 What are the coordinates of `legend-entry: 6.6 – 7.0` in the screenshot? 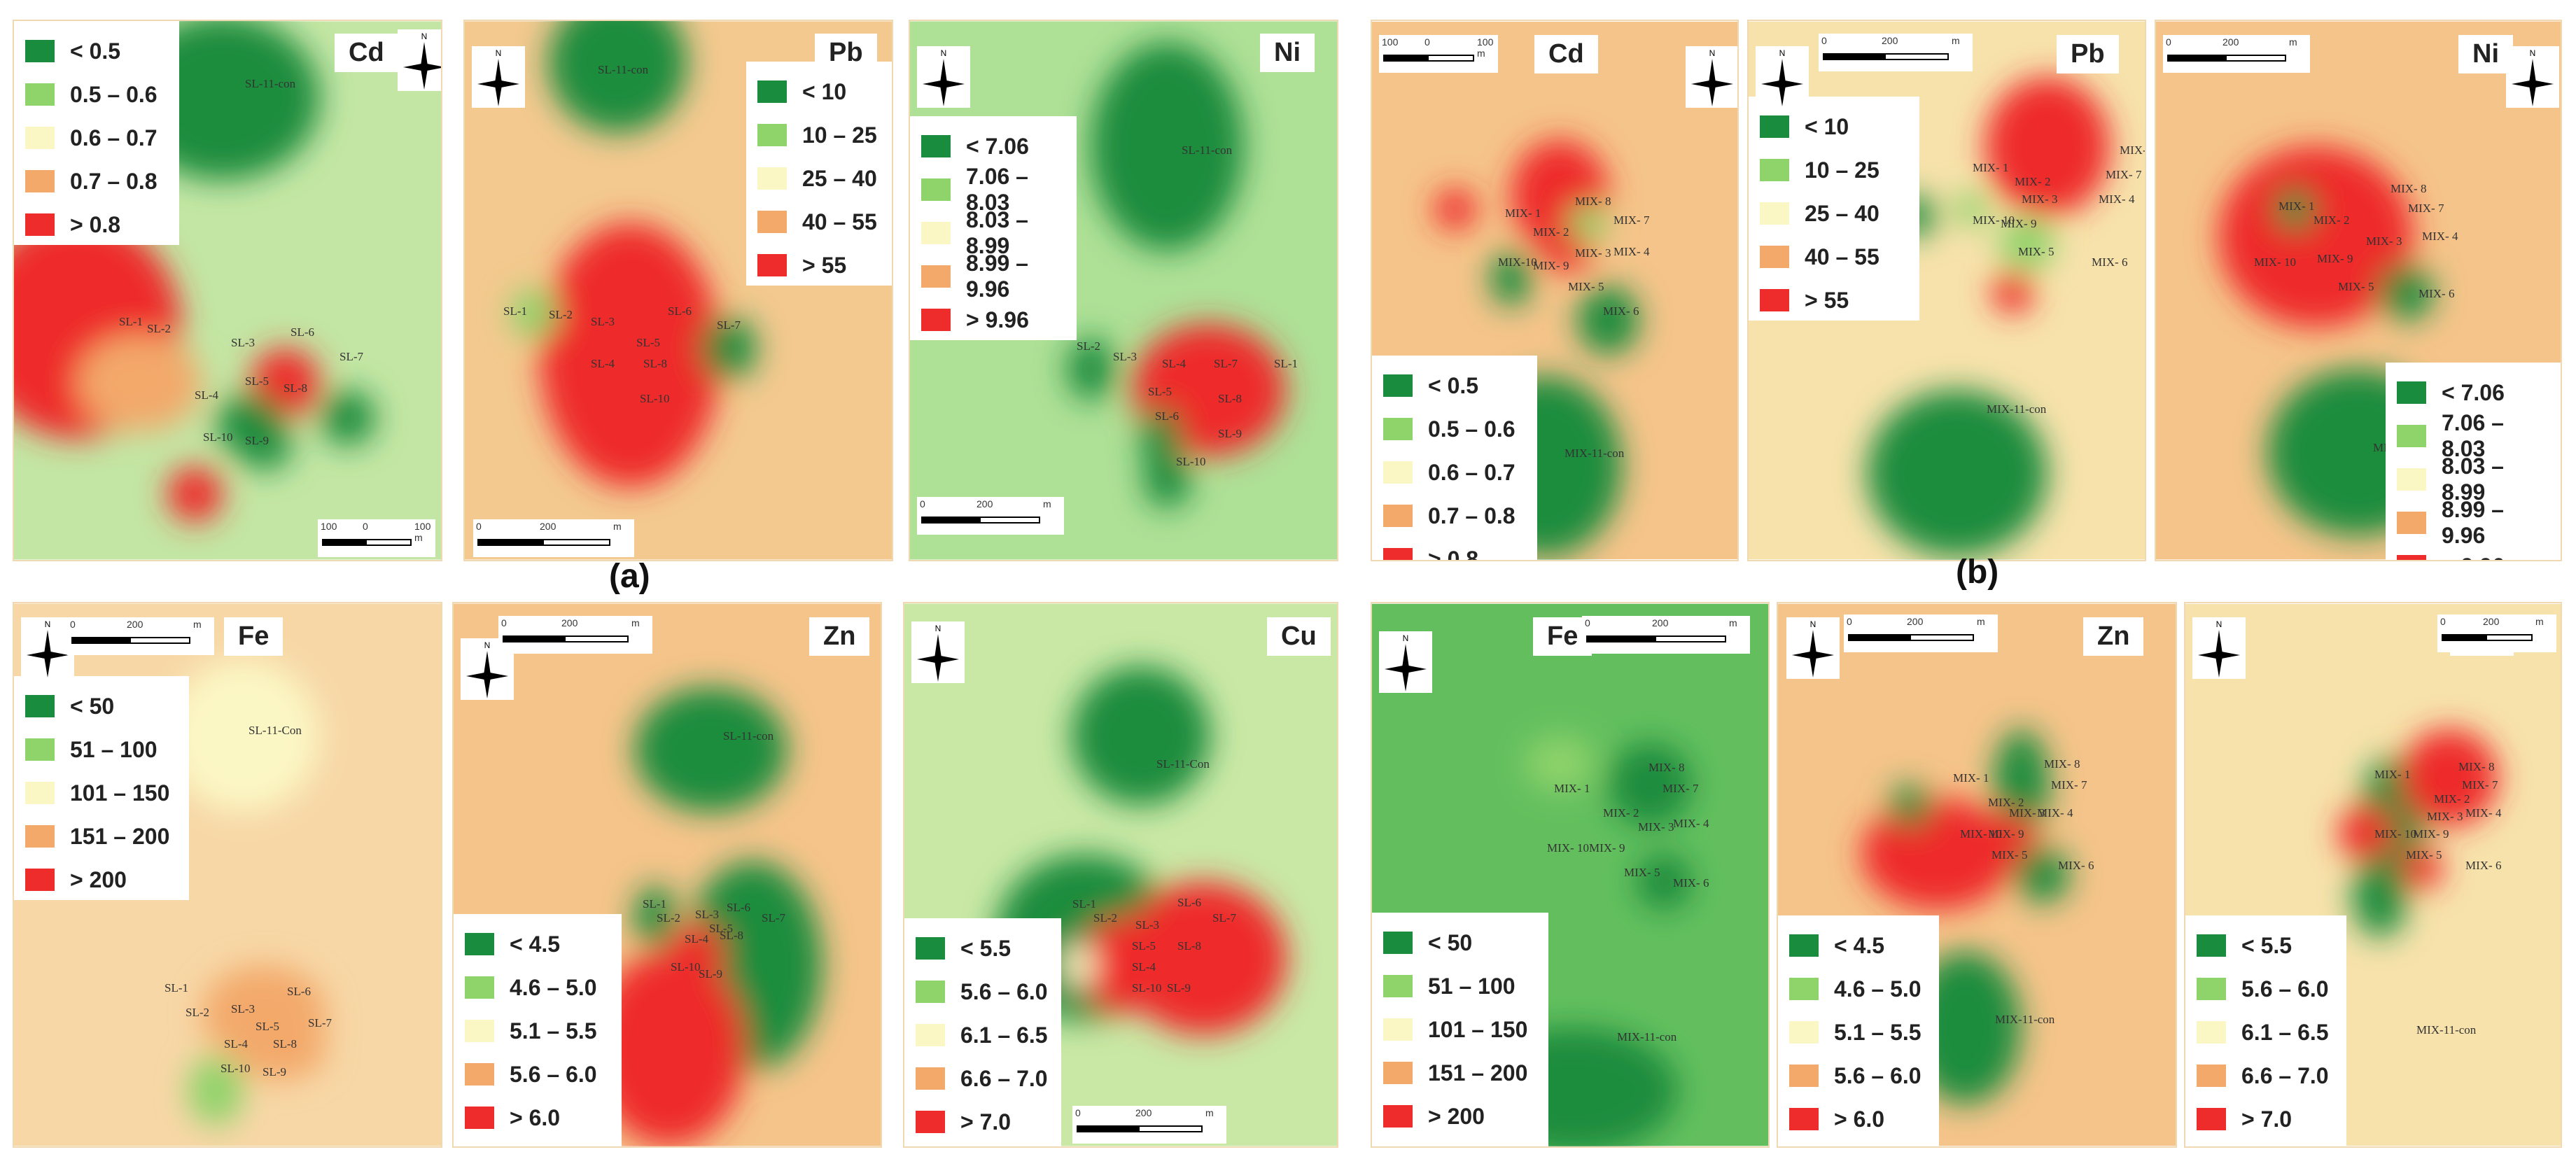 It's located at (2266, 1075).